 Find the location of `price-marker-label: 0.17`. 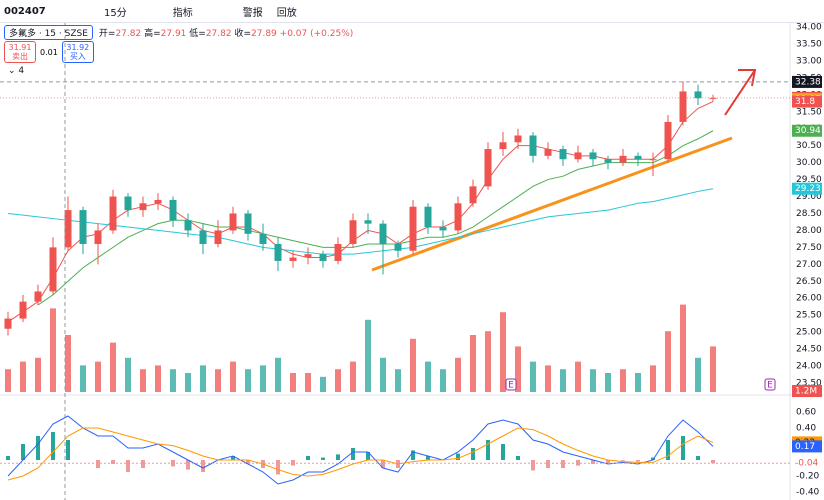

price-marker-label: 0.17 is located at coordinates (805, 447).